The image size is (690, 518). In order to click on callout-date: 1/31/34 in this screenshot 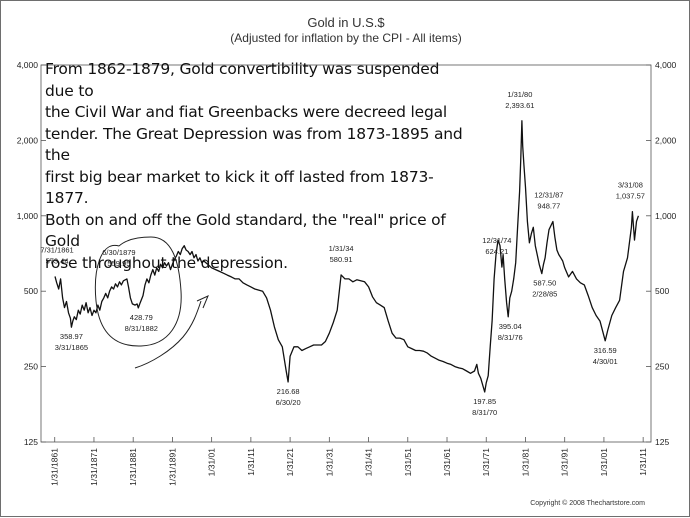, I will do `click(341, 248)`.